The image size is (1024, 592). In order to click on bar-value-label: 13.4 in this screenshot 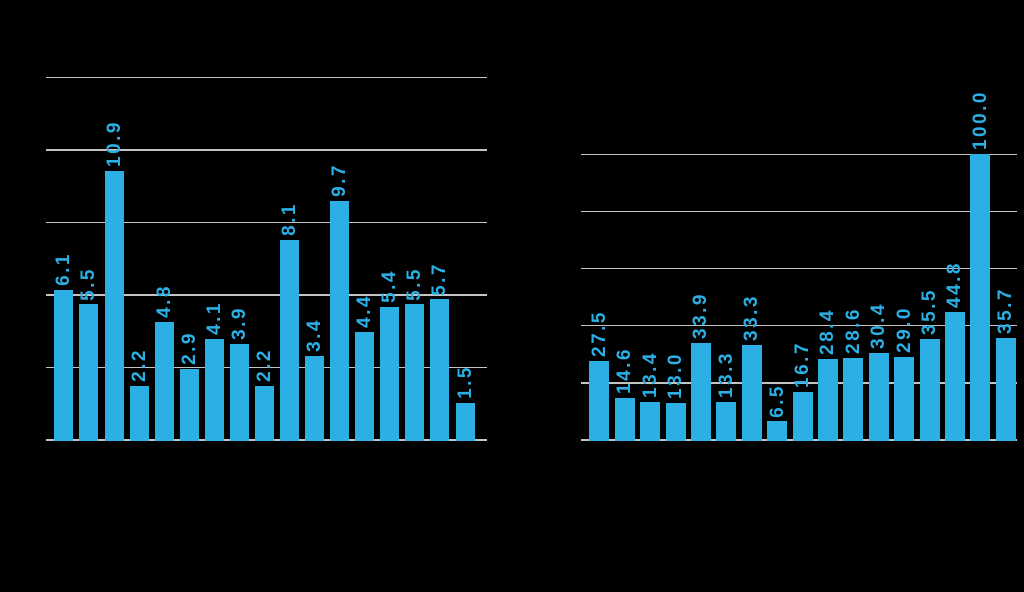, I will do `click(650, 374)`.